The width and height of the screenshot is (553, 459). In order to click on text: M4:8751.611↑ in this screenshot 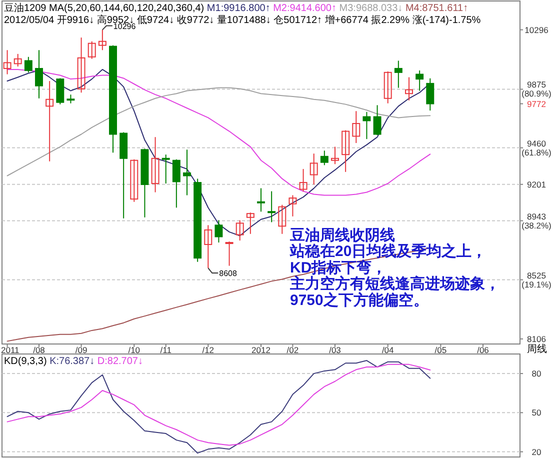, I will do `click(435, 8)`.